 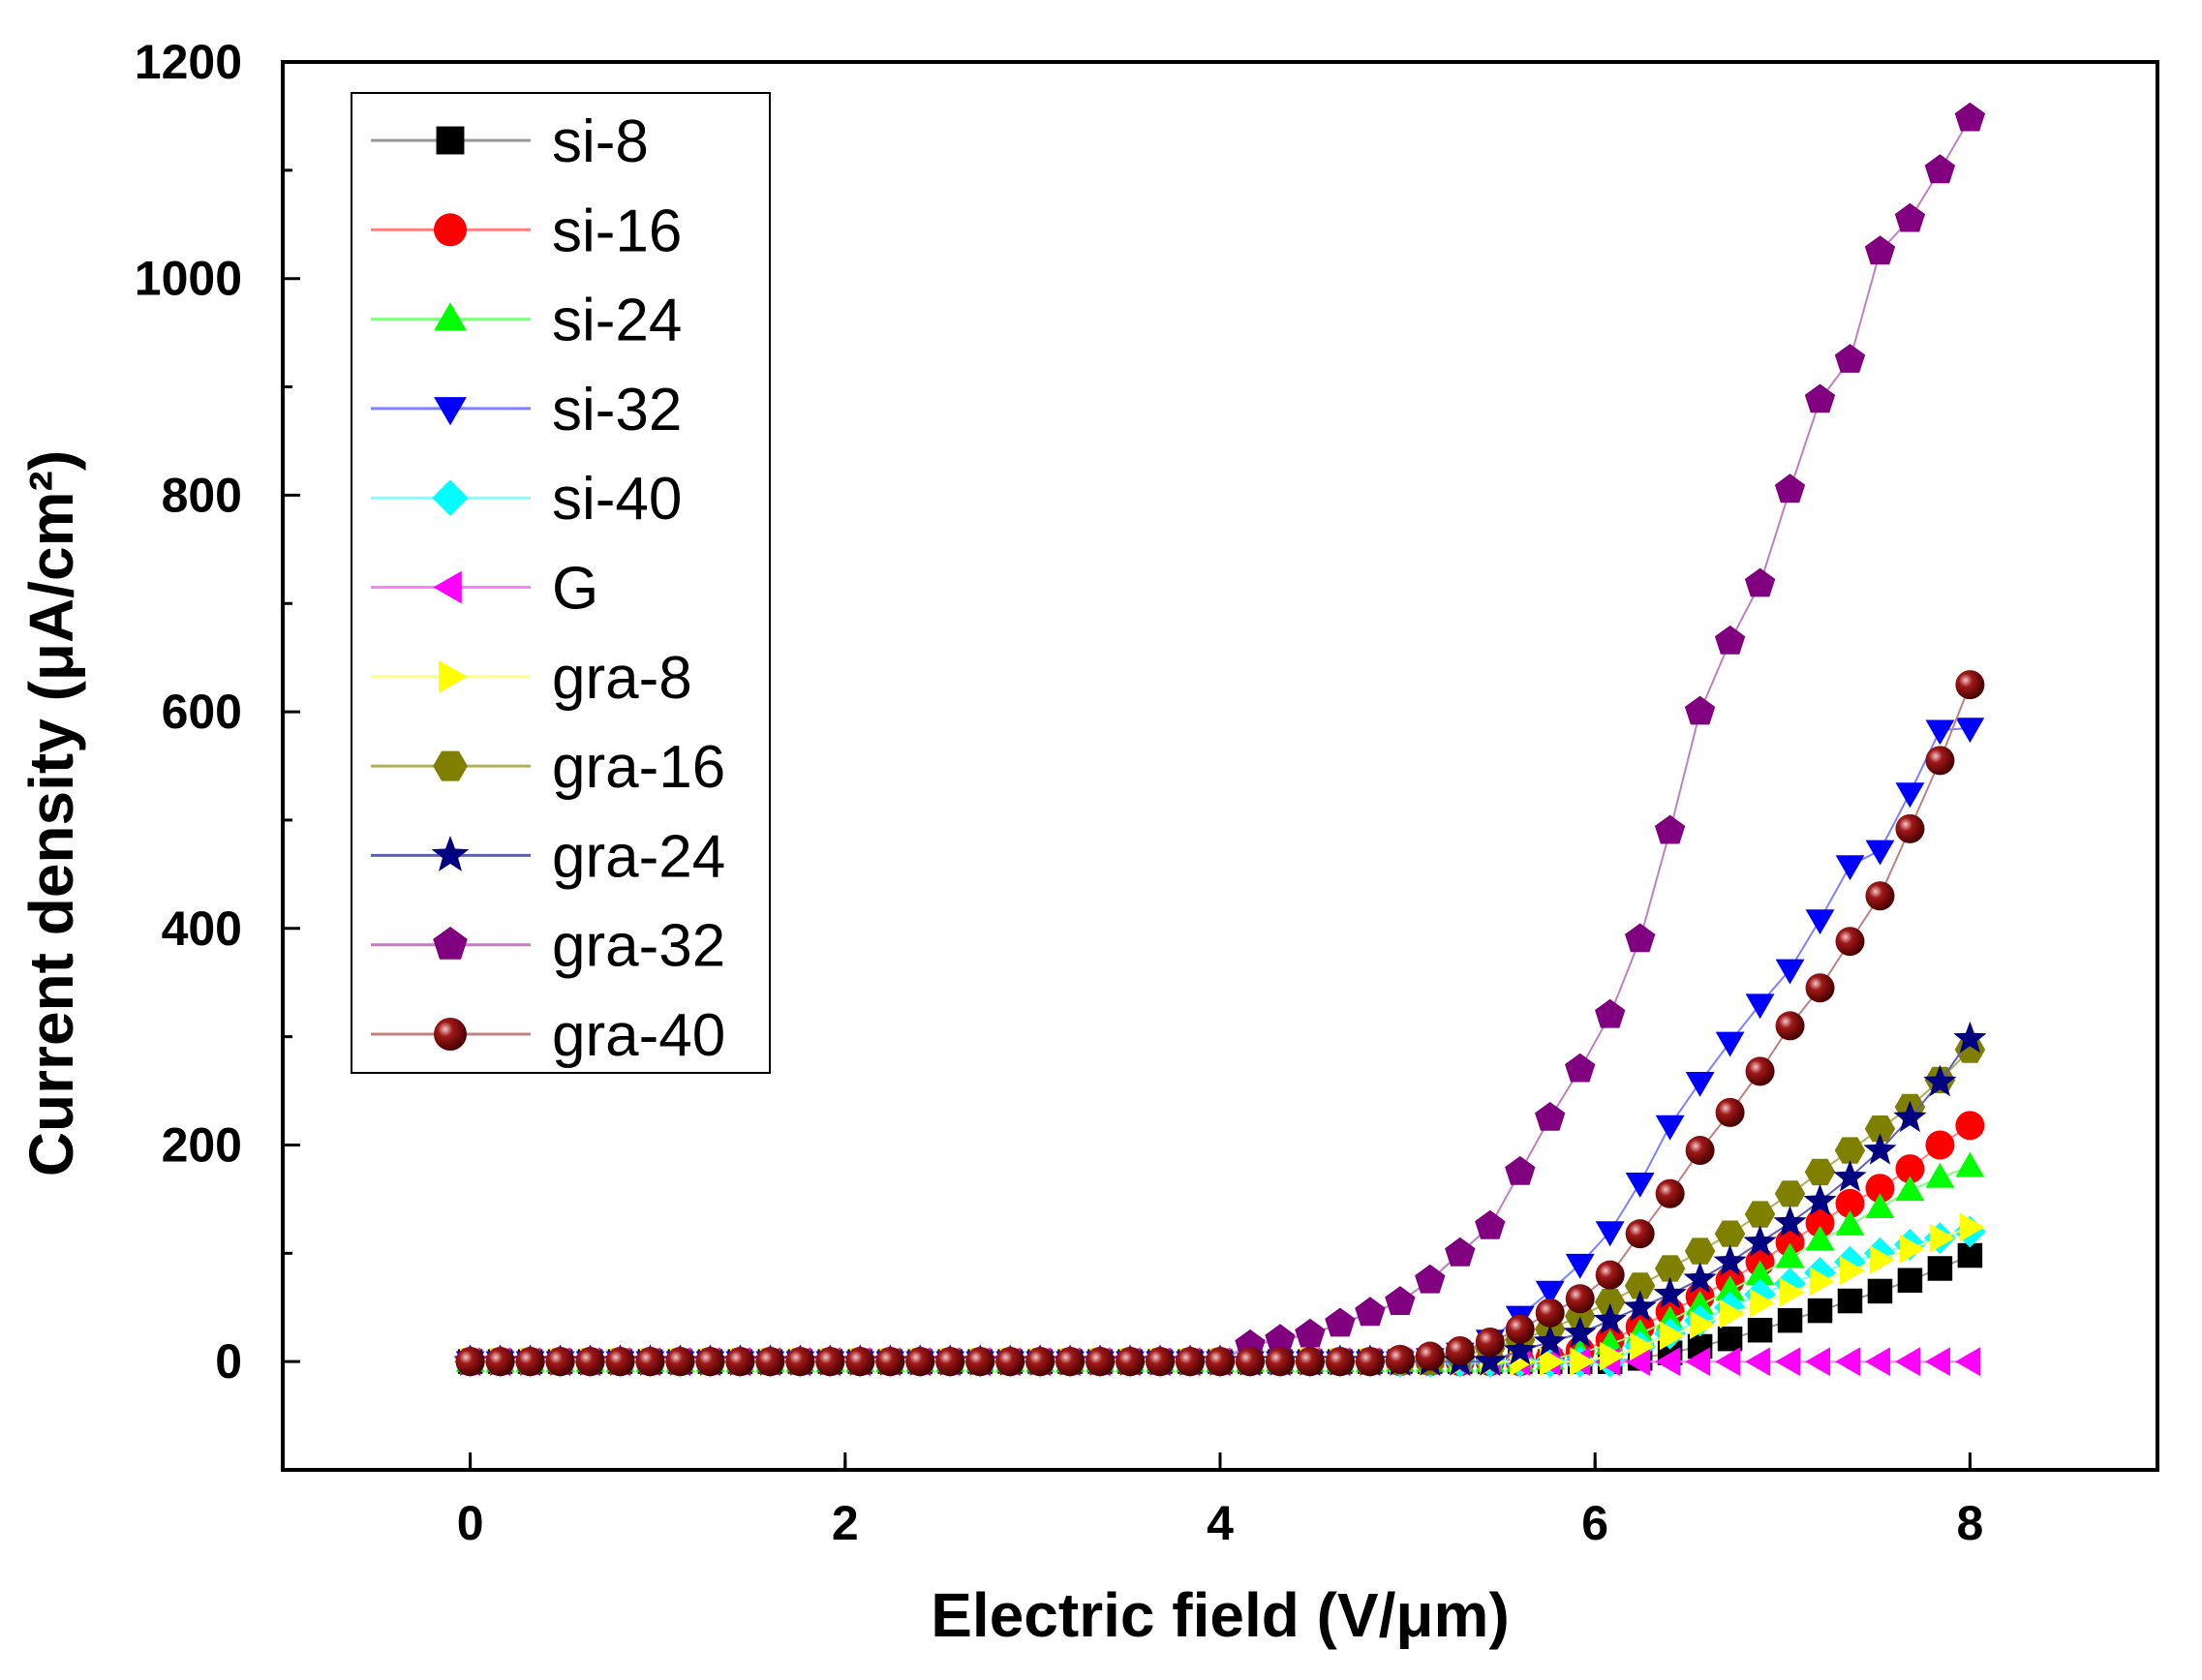 What do you see at coordinates (548, 947) in the screenshot?
I see `legend-item-gra-32: gra-32` at bounding box center [548, 947].